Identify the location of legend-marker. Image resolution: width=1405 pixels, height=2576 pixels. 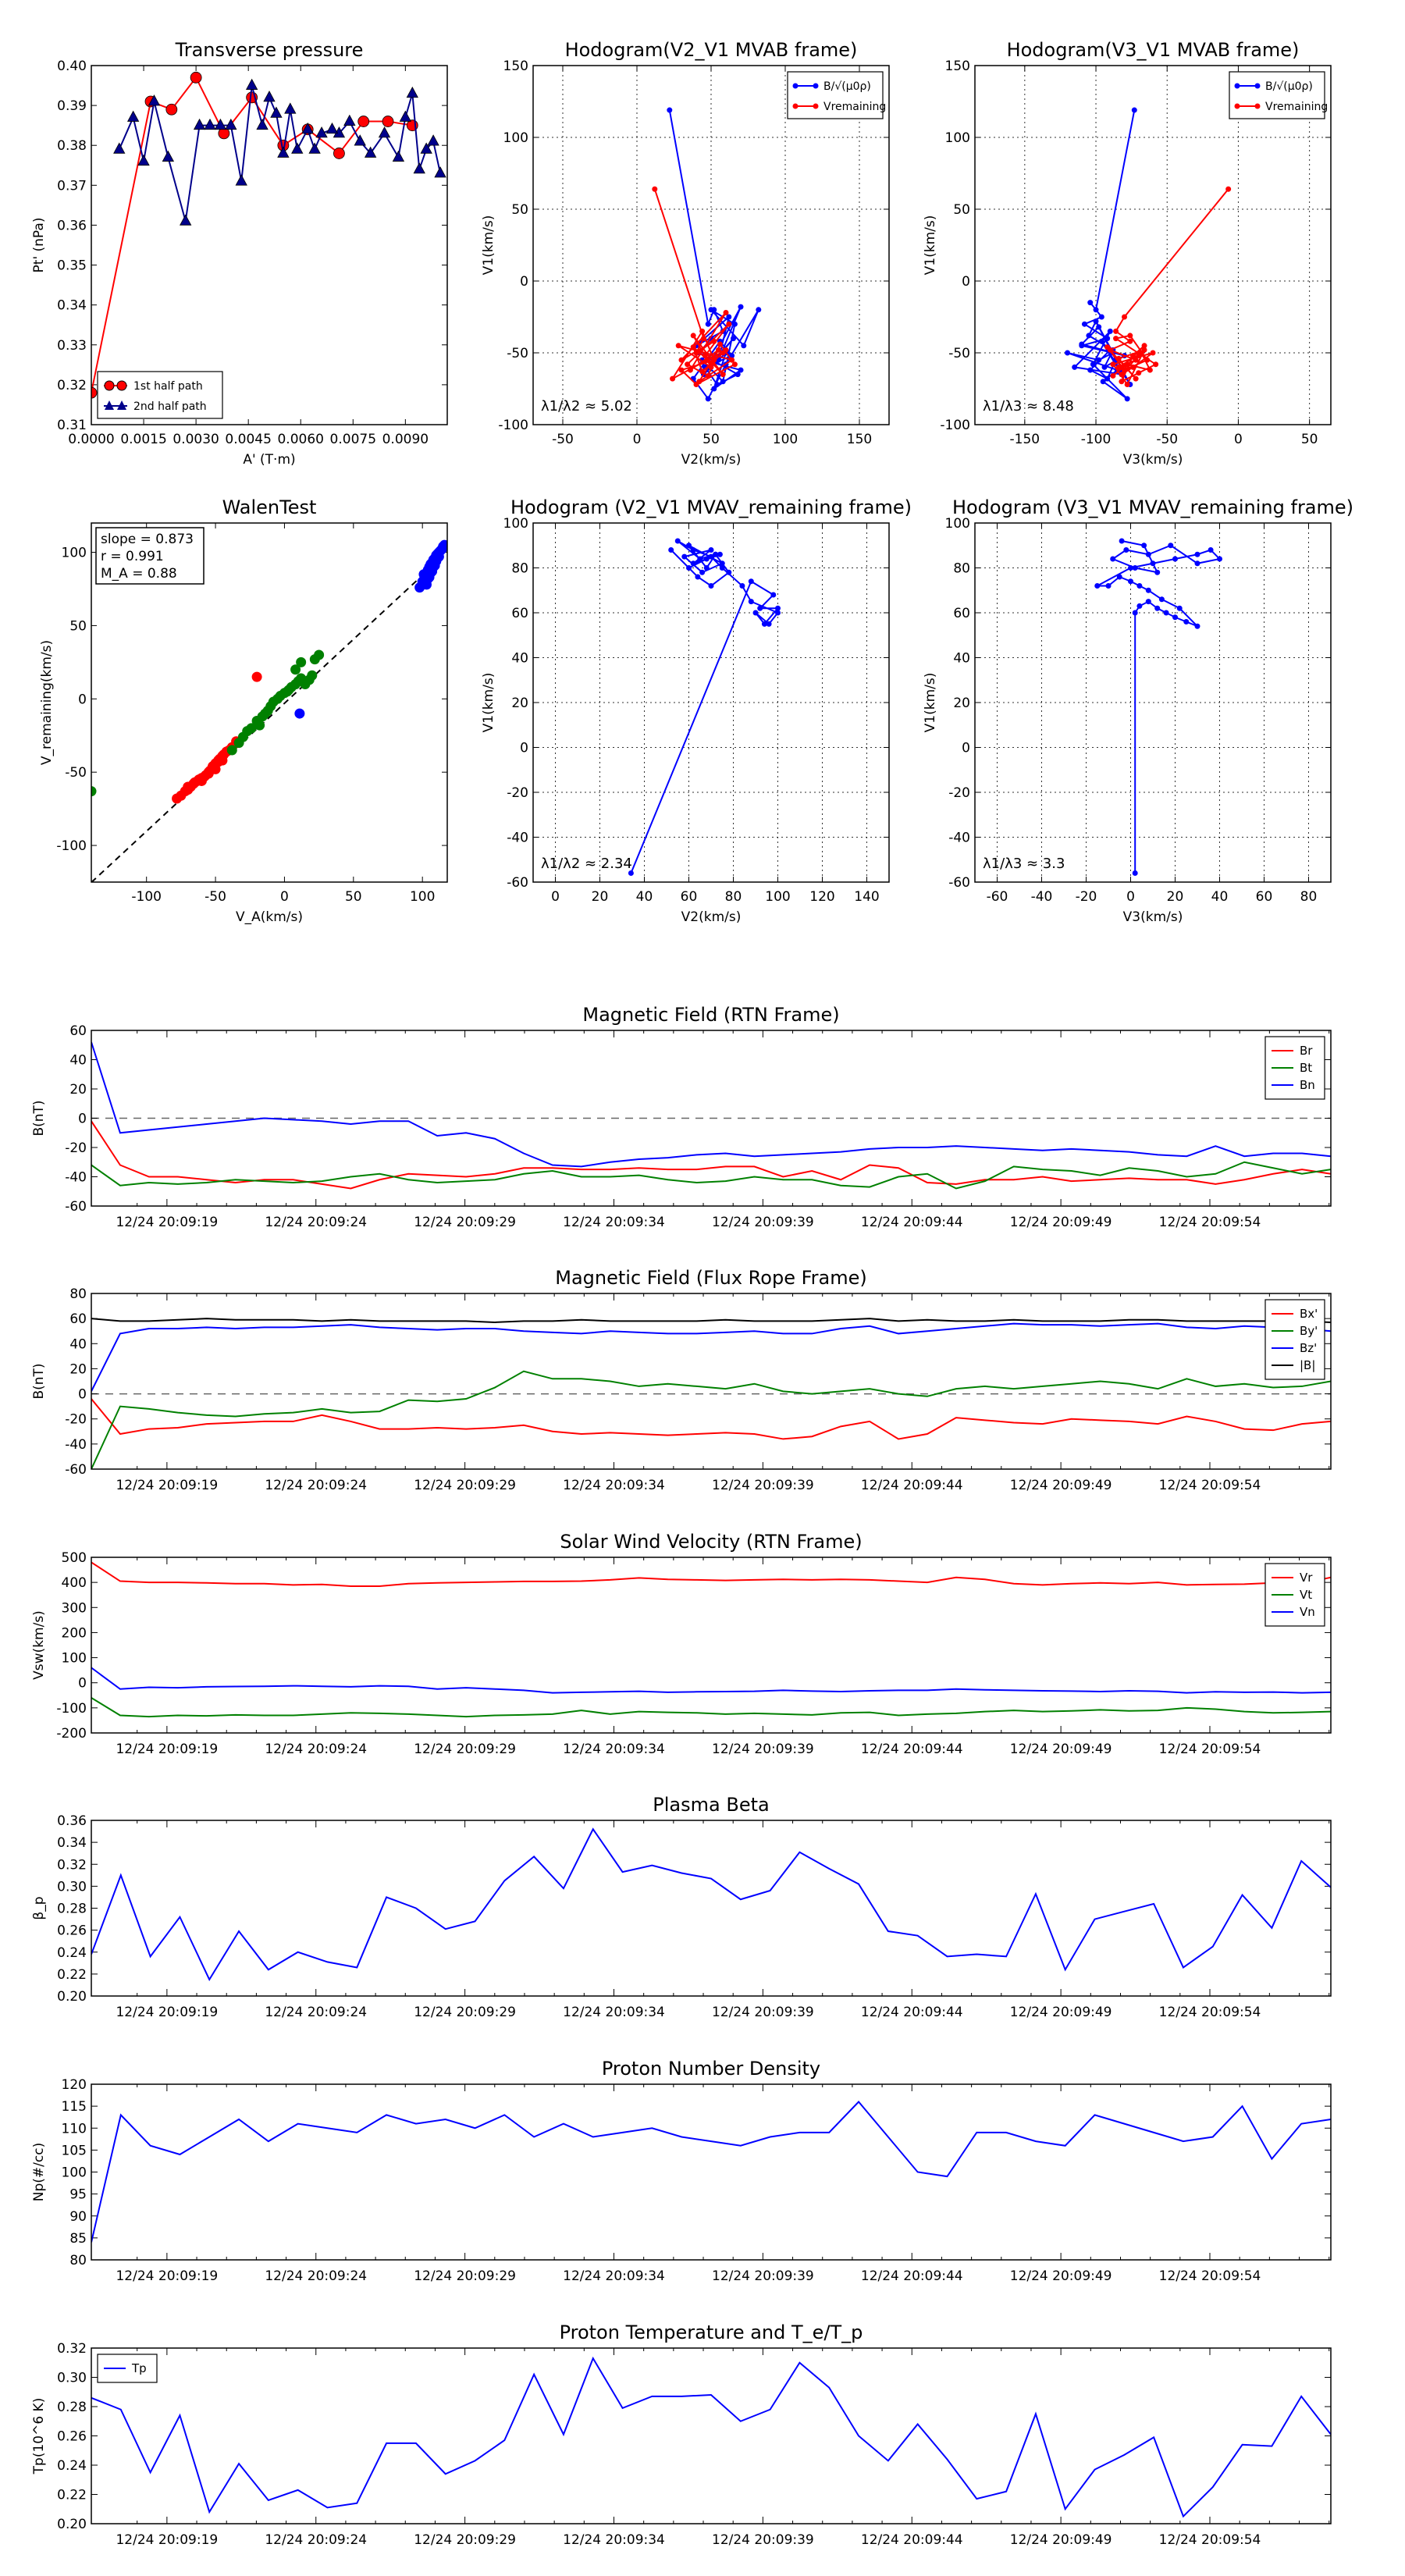
(110, 405).